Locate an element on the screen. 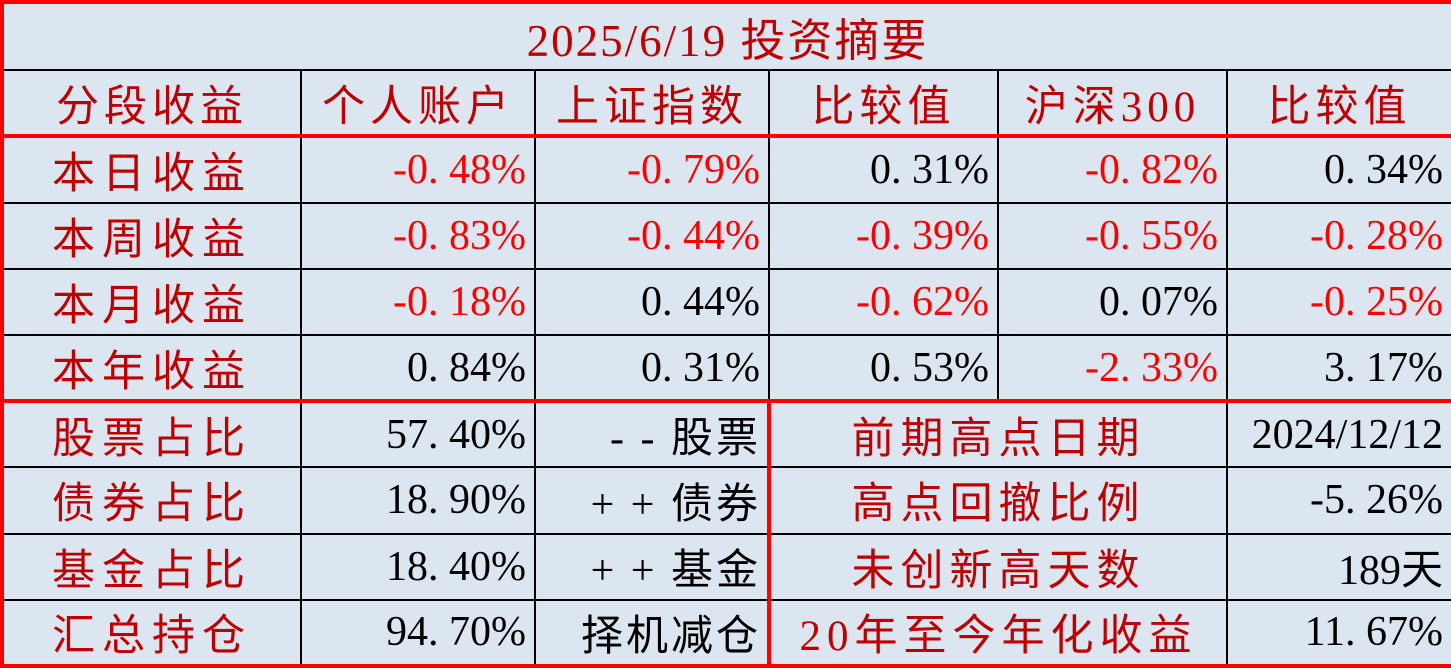 The height and width of the screenshot is (668, 1451). metric-label: 前期高点日期 is located at coordinates (997, 434).